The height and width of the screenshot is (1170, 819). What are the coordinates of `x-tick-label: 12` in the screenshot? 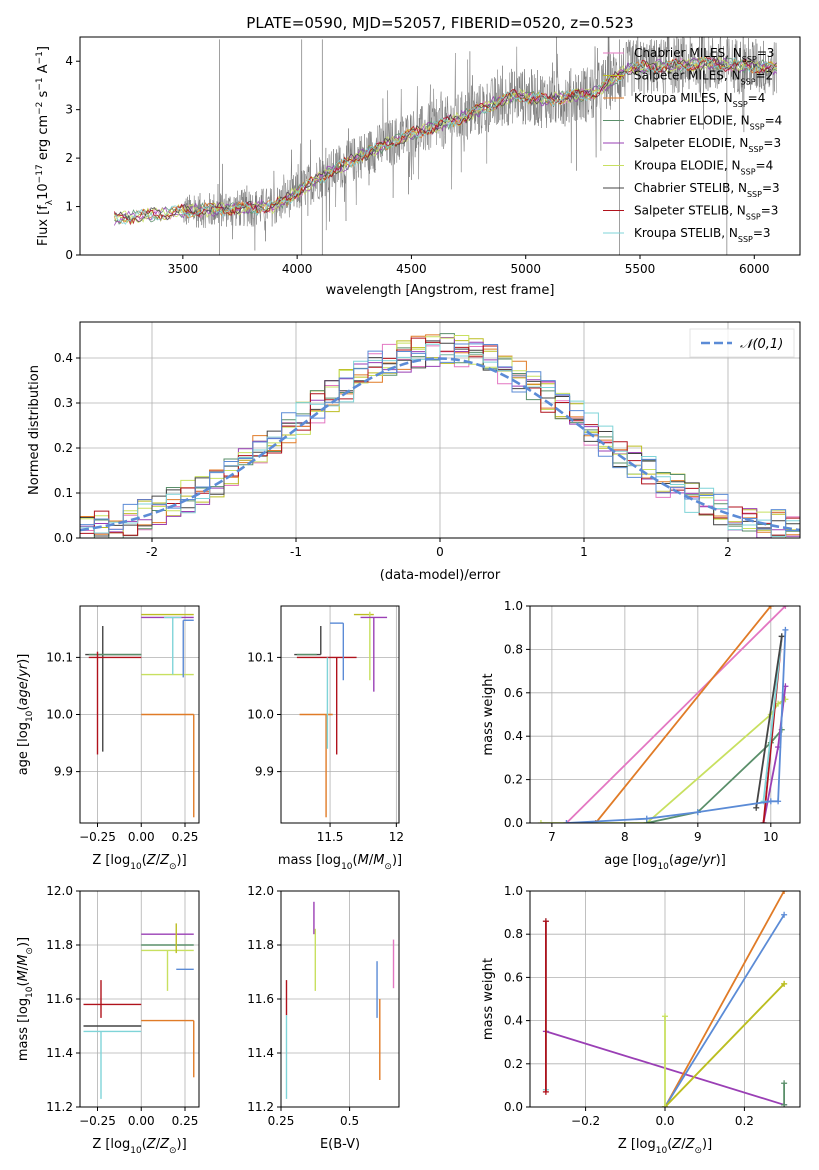 It's located at (396, 837).